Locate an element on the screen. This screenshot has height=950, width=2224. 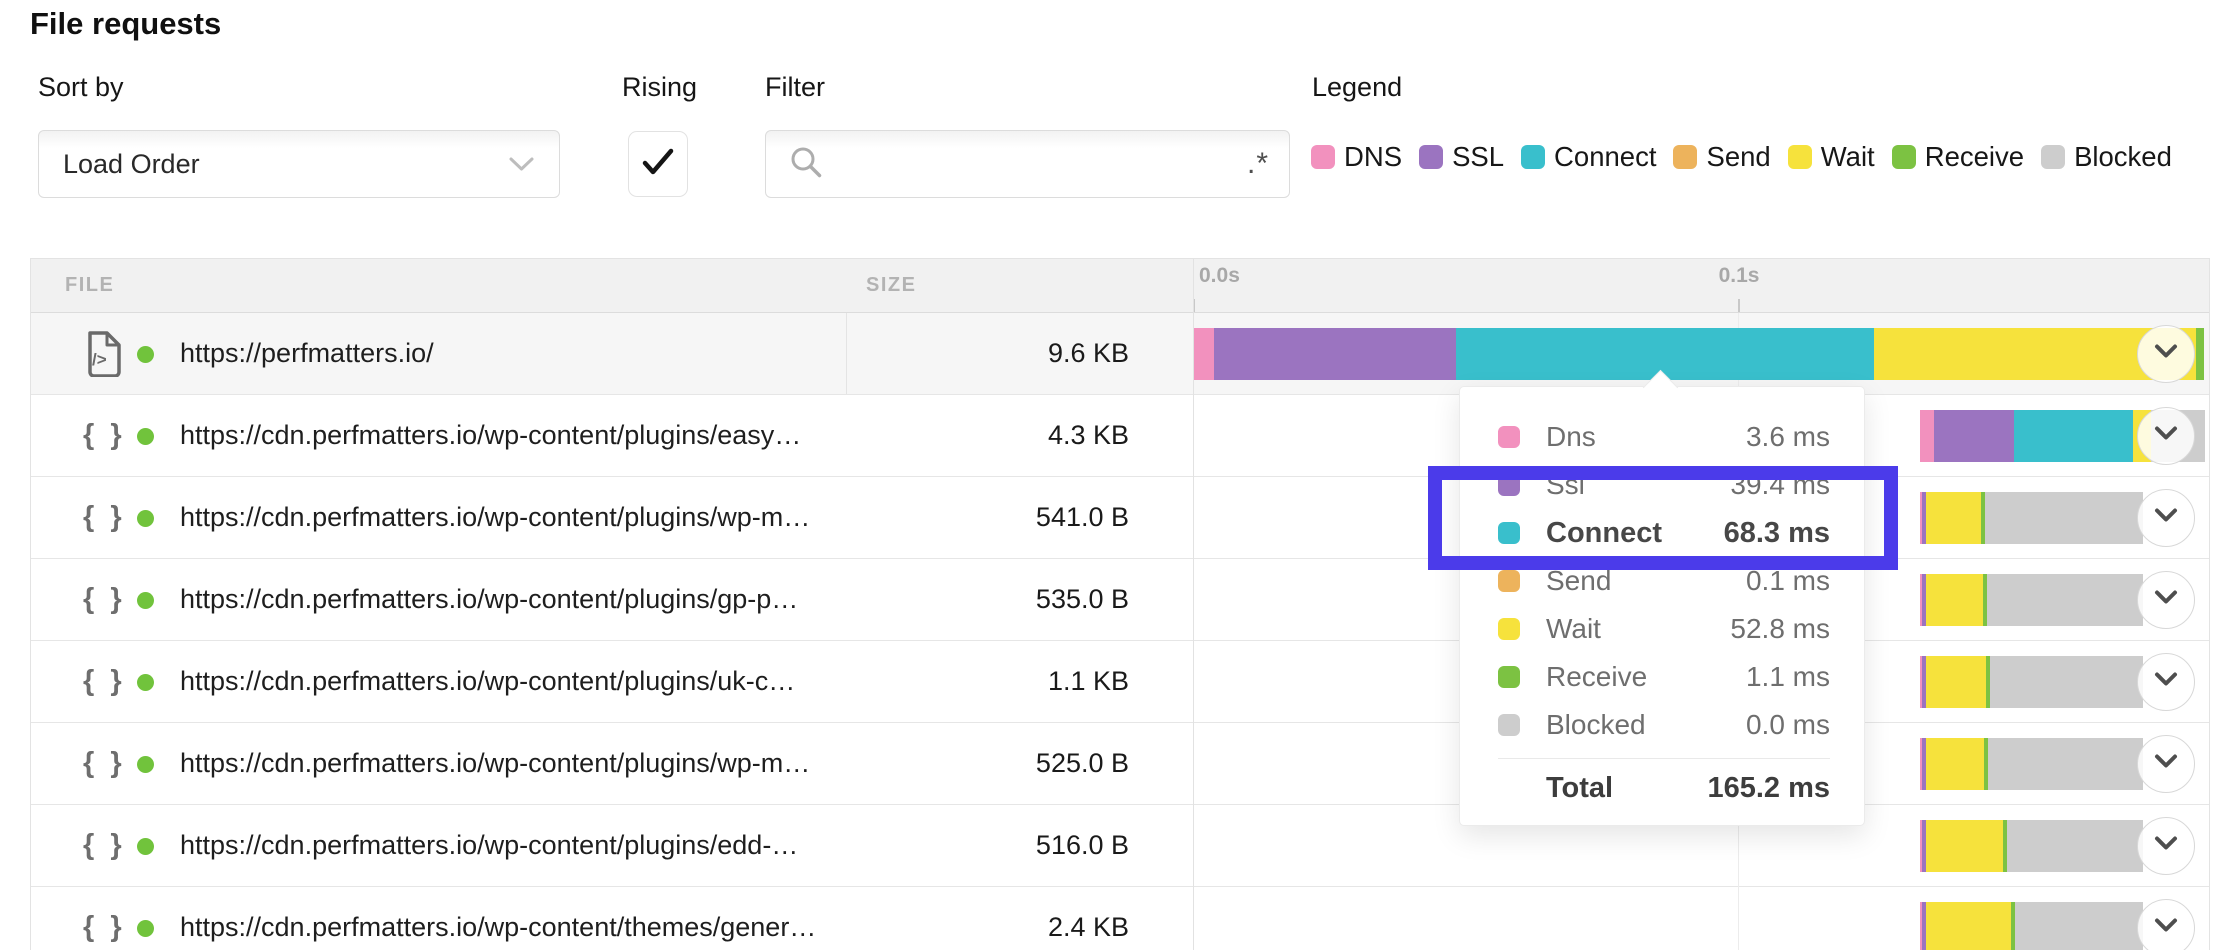
ssl-swatch-icon is located at coordinates (1509, 485).